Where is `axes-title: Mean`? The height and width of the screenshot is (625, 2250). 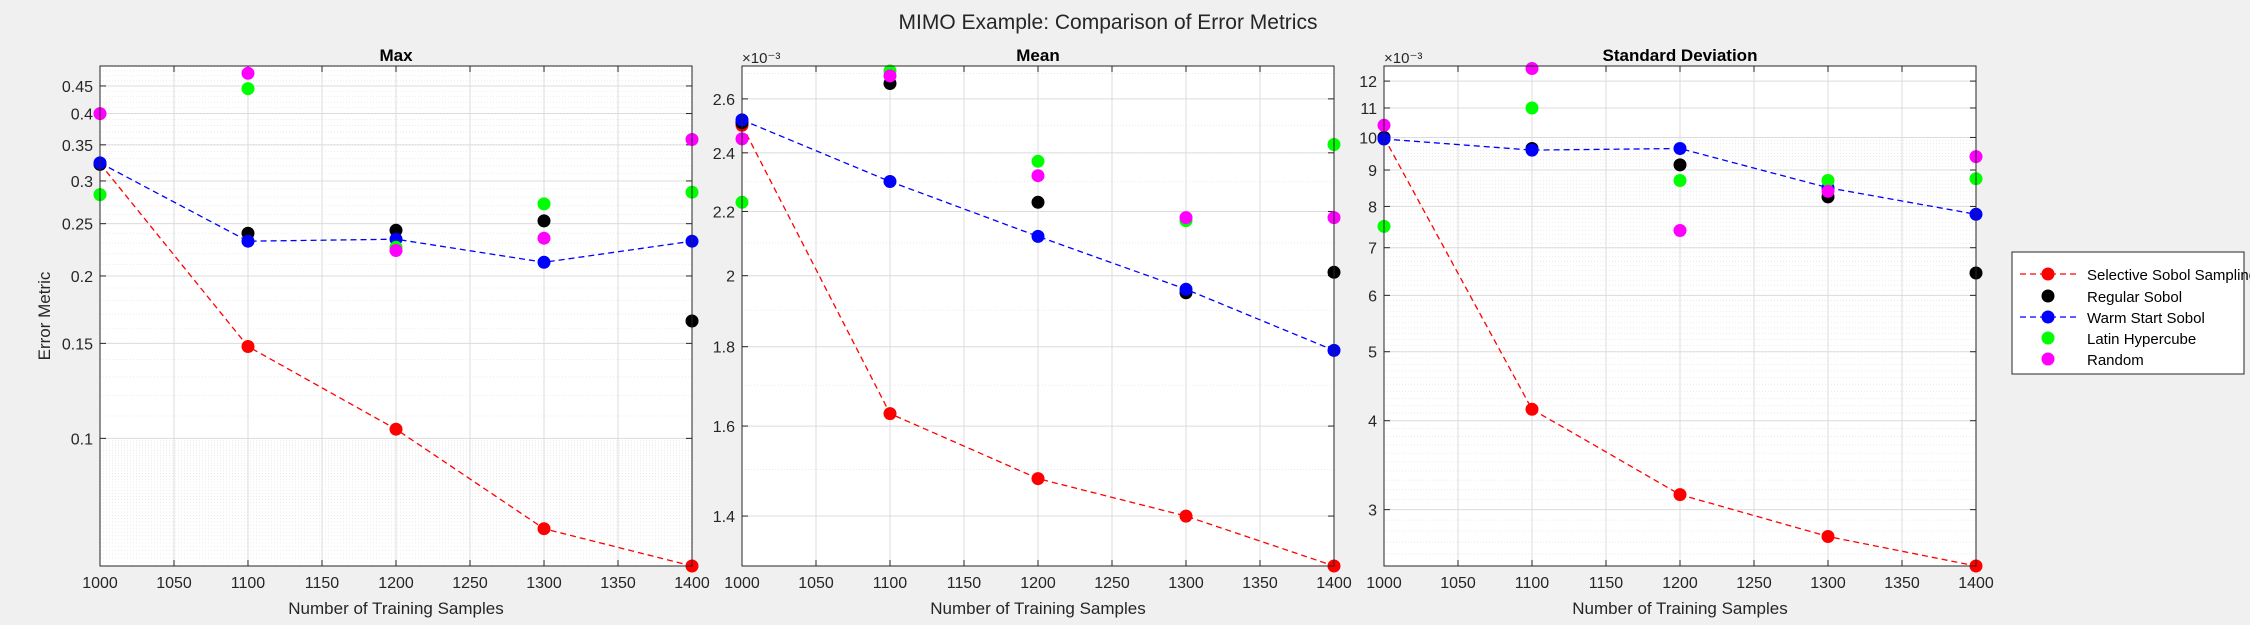
axes-title: Mean is located at coordinates (1037, 55).